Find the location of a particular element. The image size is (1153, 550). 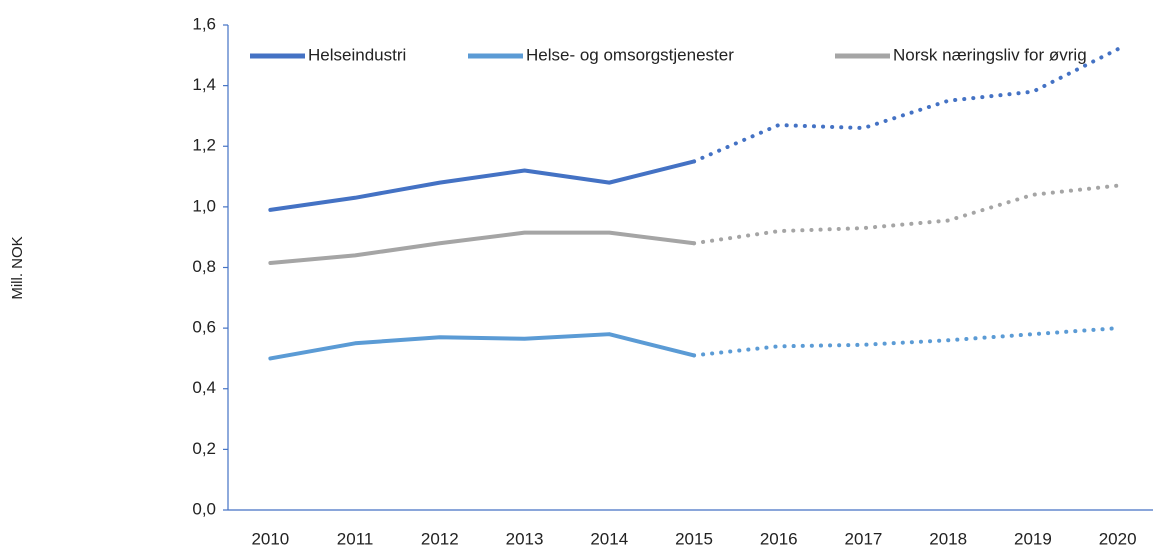

y-tick-label: 0,8 is located at coordinates (204, 266).